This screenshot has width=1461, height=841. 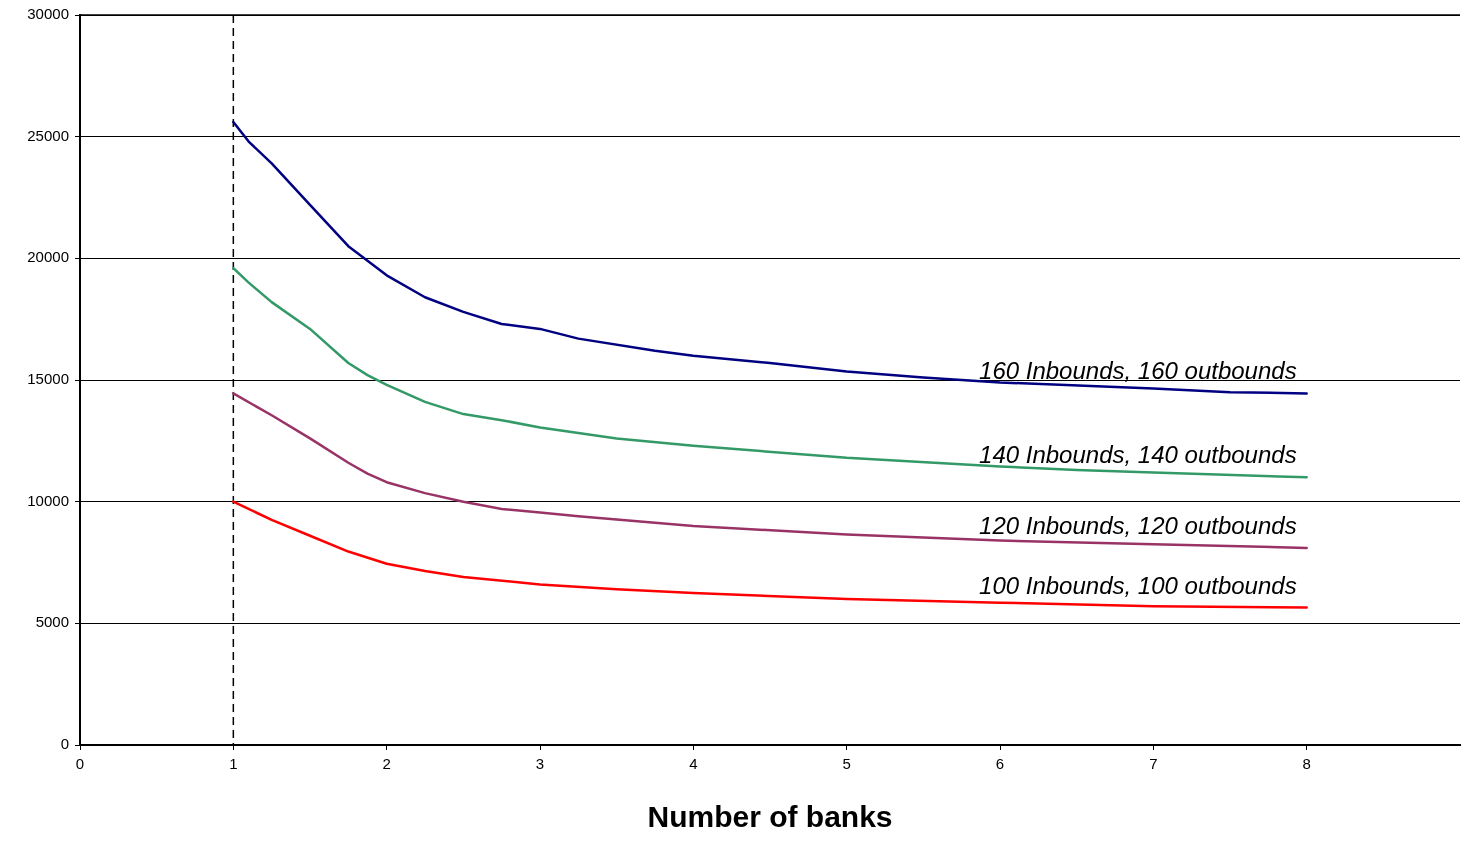 What do you see at coordinates (48, 14) in the screenshot?
I see `y-tick-label: 30000` at bounding box center [48, 14].